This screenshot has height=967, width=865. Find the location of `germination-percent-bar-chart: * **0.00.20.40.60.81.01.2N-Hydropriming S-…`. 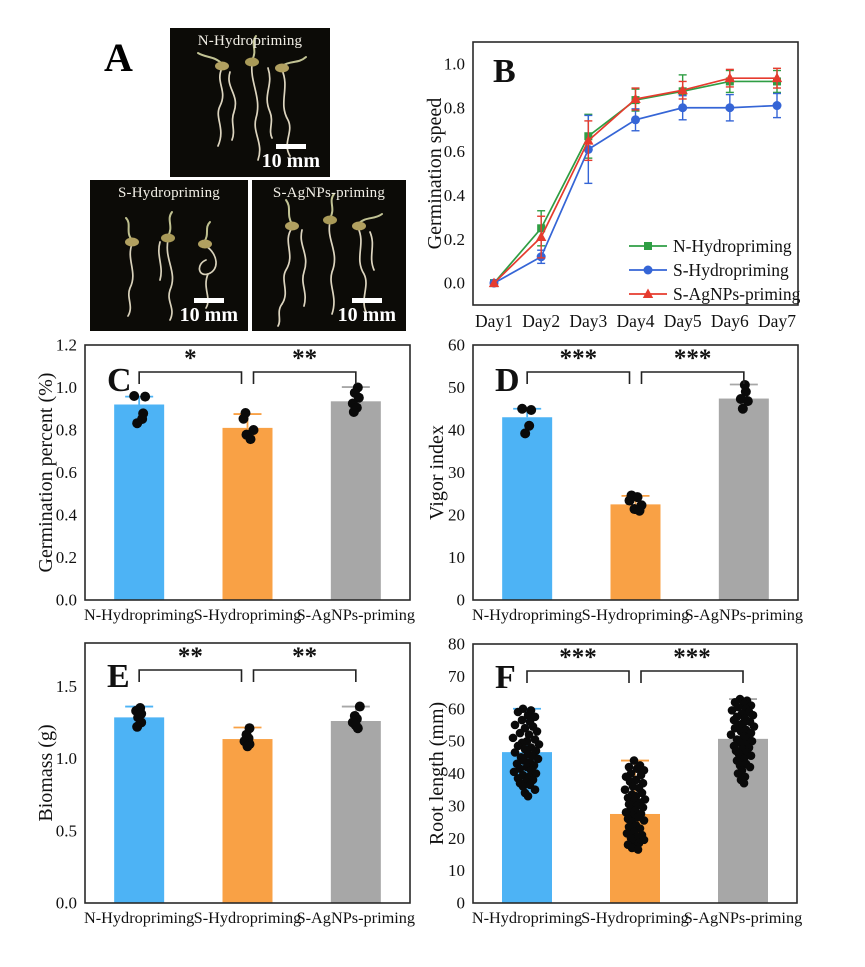

germination-percent-bar-chart: * **0.00.20.40.60.81.01.2N-Hydropriming S-… is located at coordinates (225, 480).